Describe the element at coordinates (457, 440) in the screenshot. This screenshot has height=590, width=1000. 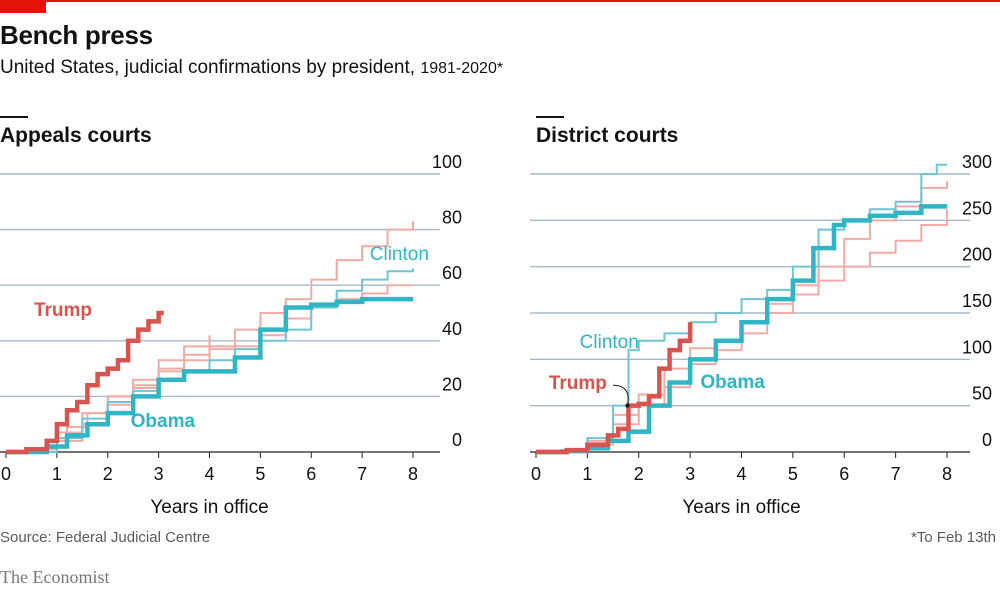
I see `appeals-y-tick-0: 0` at that location.